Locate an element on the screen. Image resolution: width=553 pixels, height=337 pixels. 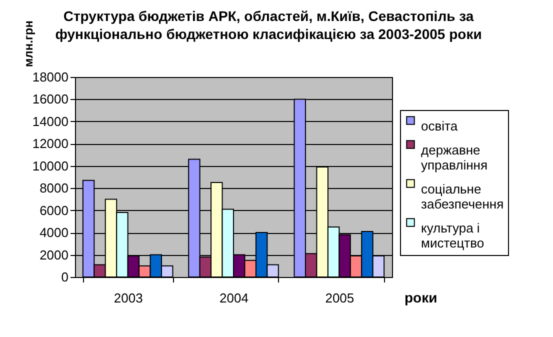
y-tick-label: 12000 is located at coordinates (50, 144).